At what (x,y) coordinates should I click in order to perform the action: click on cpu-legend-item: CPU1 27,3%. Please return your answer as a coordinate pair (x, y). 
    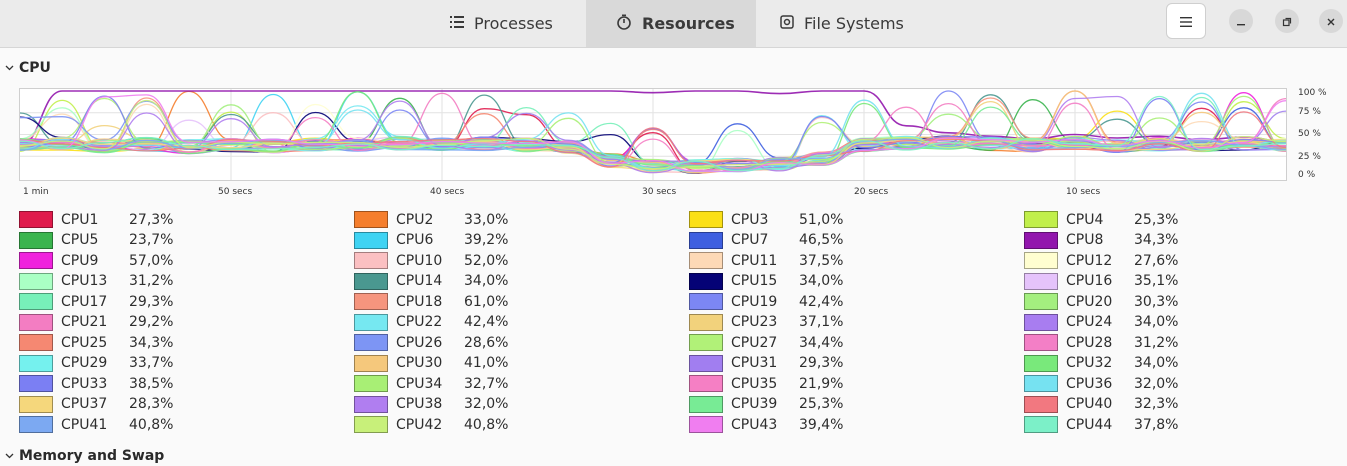
    Looking at the image, I should click on (179, 219).